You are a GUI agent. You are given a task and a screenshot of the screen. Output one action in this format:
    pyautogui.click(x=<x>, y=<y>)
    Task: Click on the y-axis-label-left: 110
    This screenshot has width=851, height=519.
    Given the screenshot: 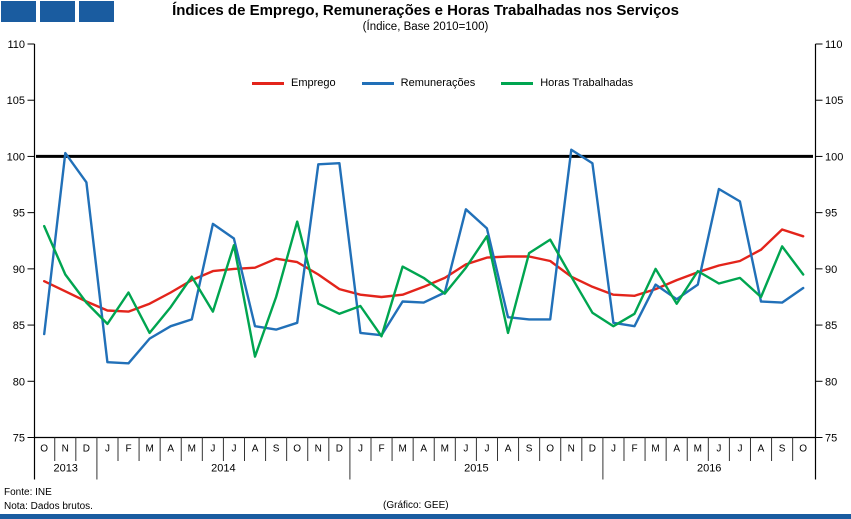 What is the action you would take?
    pyautogui.click(x=16, y=45)
    